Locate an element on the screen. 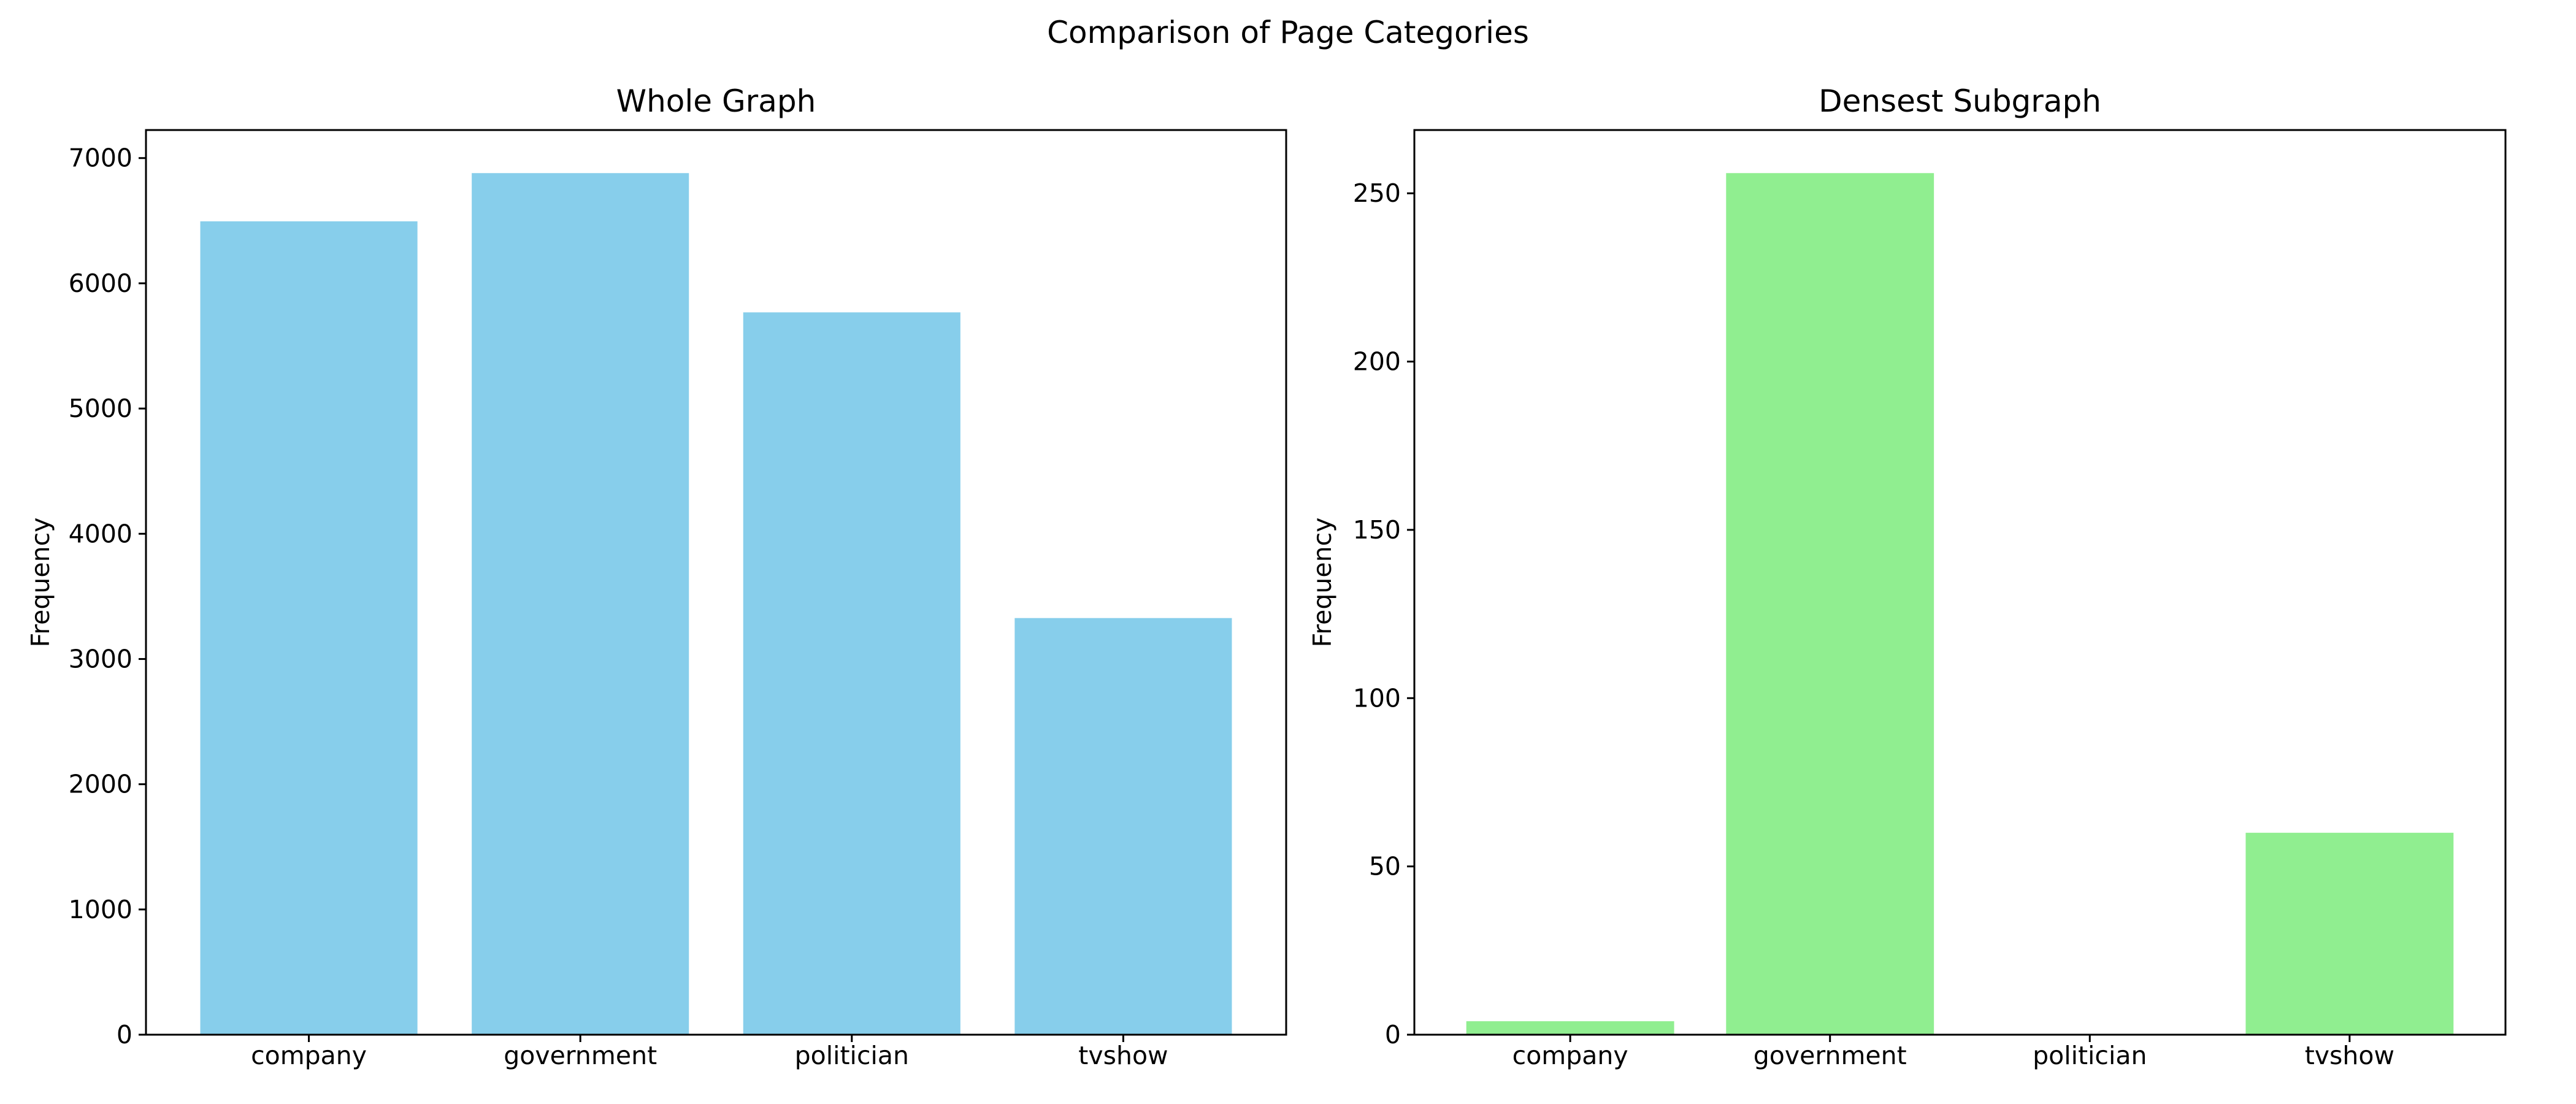  whole-graph-y-tick-label: 1000 is located at coordinates (100, 909).